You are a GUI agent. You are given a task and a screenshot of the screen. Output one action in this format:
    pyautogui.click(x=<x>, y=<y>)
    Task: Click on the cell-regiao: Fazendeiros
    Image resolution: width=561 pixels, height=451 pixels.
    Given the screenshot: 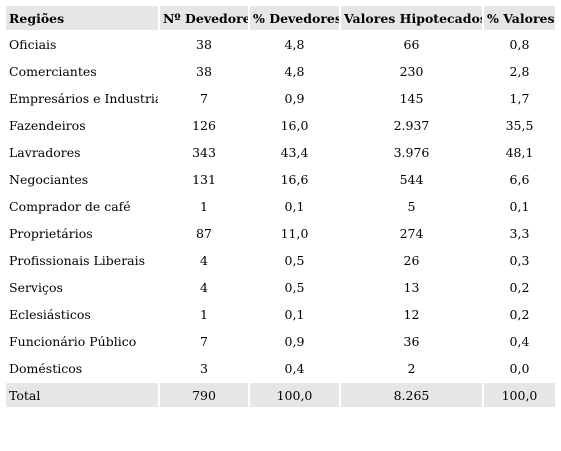 What is the action you would take?
    pyautogui.click(x=47, y=125)
    